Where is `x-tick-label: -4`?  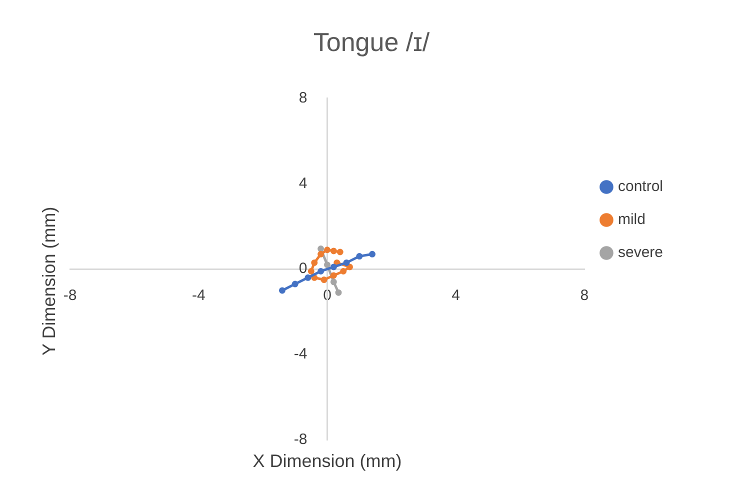
x-tick-label: -4 is located at coordinates (199, 295).